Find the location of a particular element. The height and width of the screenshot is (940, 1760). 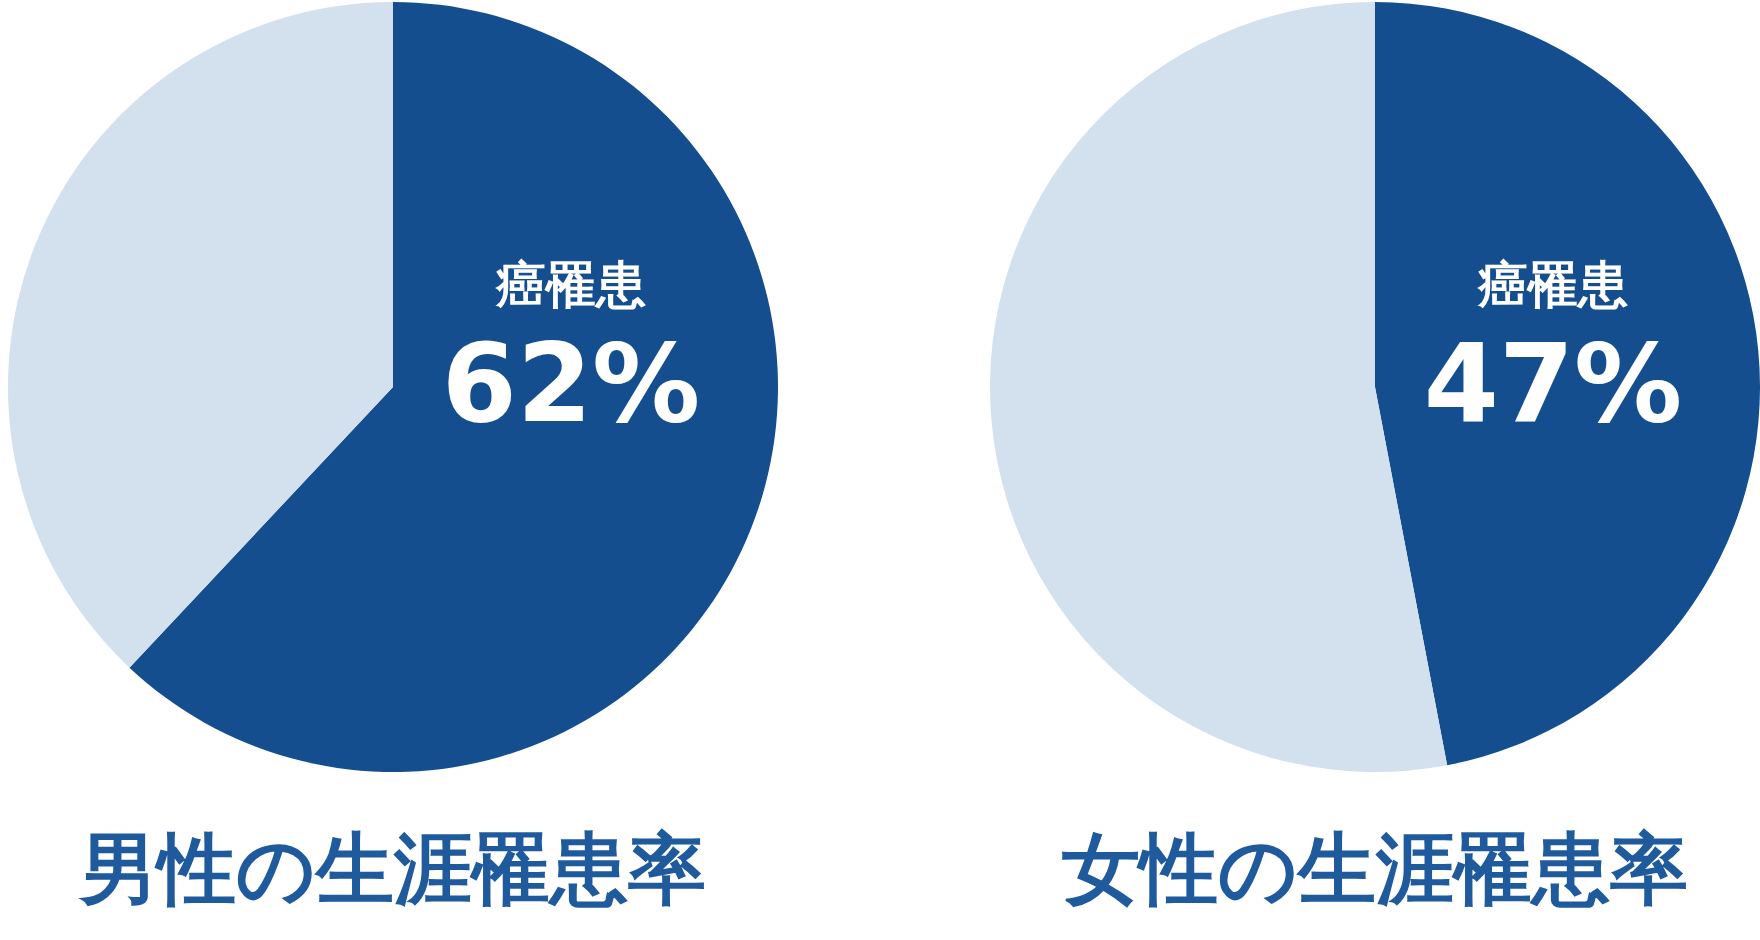

data-label: 47% is located at coordinates (1553, 383).